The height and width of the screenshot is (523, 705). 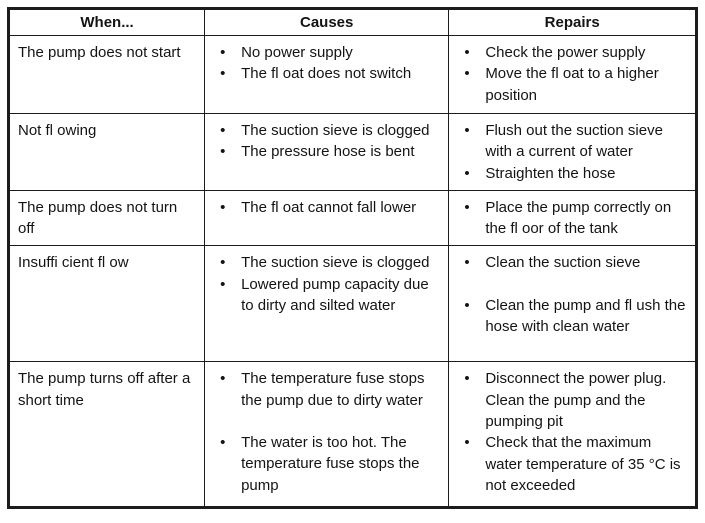 What do you see at coordinates (326, 53) in the screenshot?
I see `causes-cell-item: No power supply` at bounding box center [326, 53].